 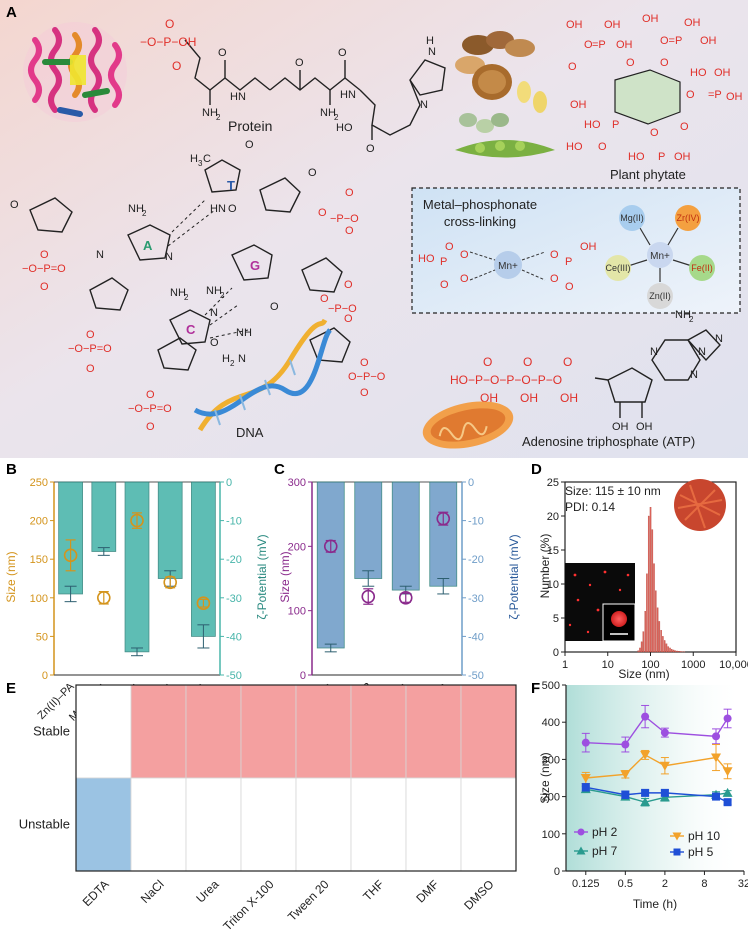 What do you see at coordinates (11, 469) in the screenshot?
I see `panel-label-b: B` at bounding box center [11, 469].